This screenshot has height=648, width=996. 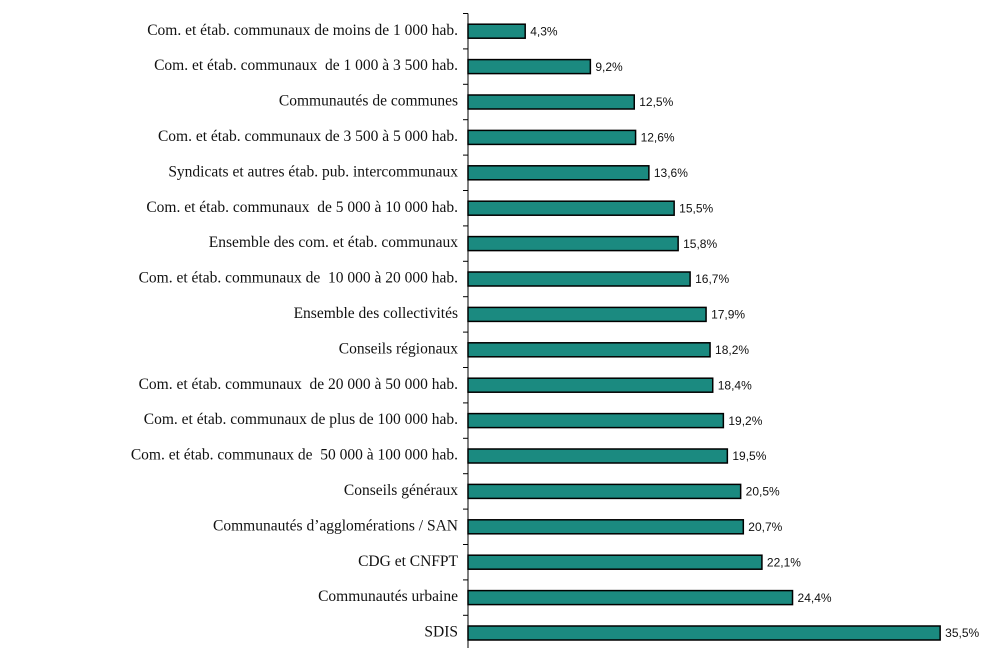 What do you see at coordinates (745, 421) in the screenshot?
I see `value-label: 19,2%` at bounding box center [745, 421].